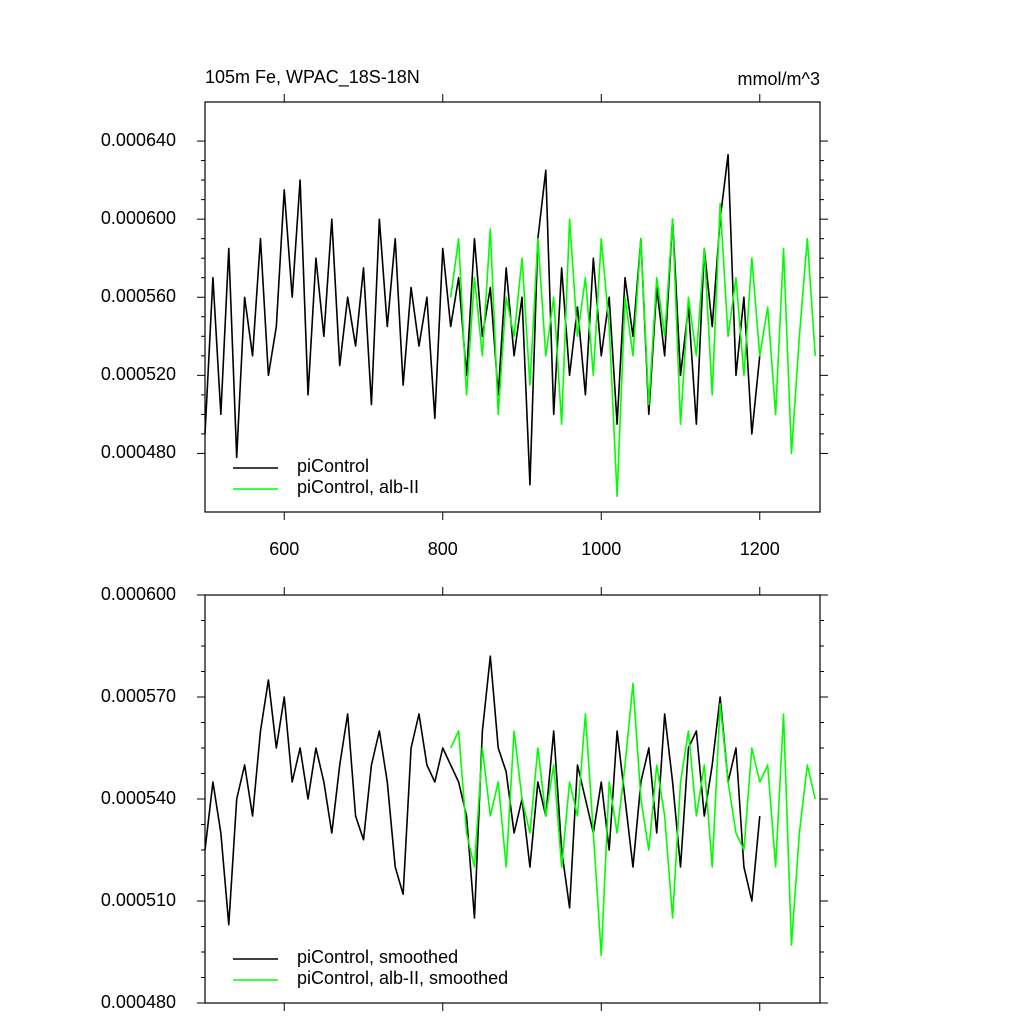 The height and width of the screenshot is (1024, 1024). I want to click on y-tick-label: 0.000520, so click(138, 374).